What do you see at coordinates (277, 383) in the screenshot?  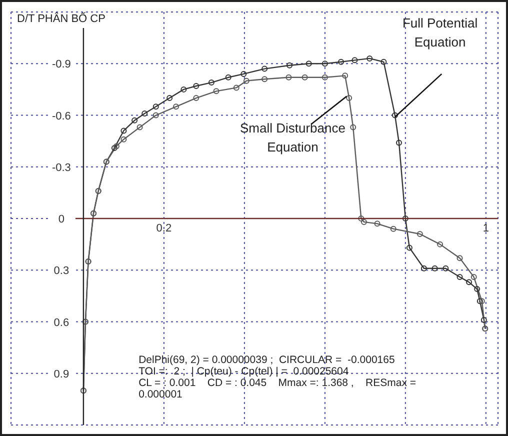 I see `annotation: CL = : 0.001 CD = : 0.045 Mmax =: 1.368 , RESmax =` at bounding box center [277, 383].